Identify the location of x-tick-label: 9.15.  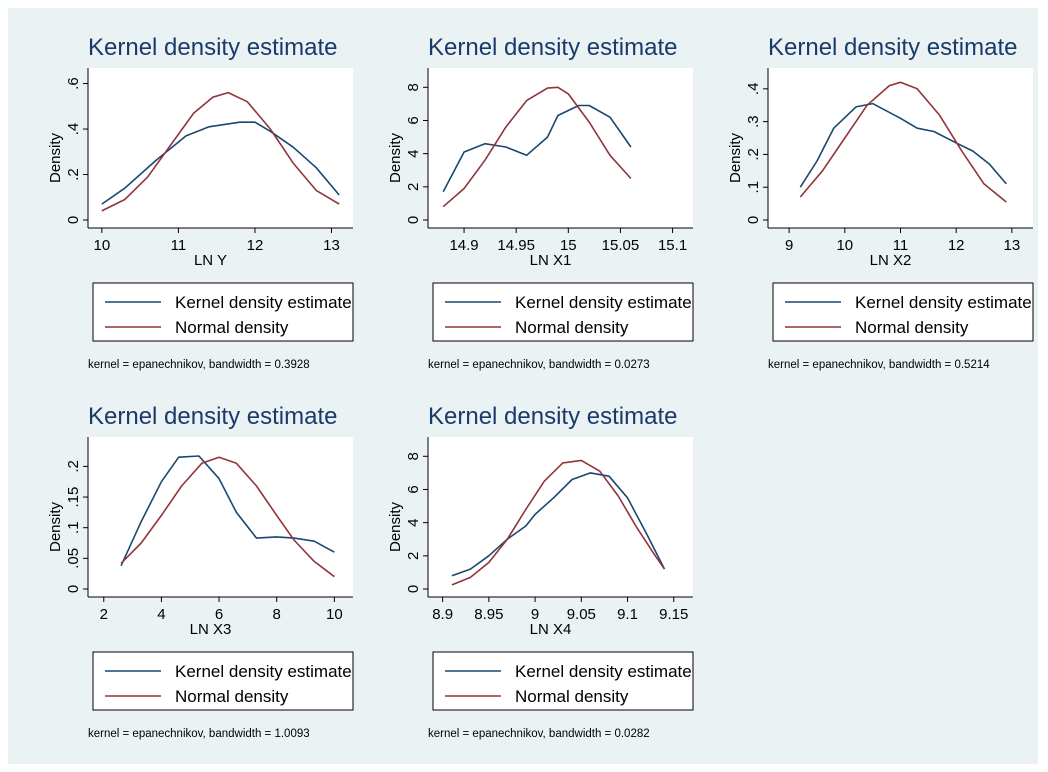
(673, 614).